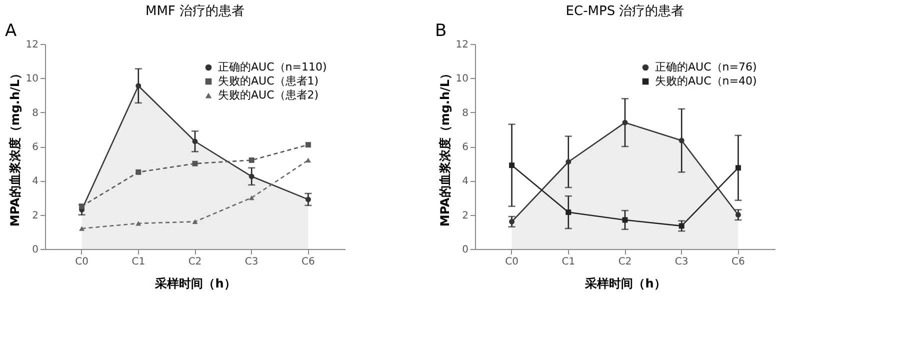  Describe the element at coordinates (272, 67) in the screenshot. I see `legend-label: 正确的AUC（n=110)` at that location.